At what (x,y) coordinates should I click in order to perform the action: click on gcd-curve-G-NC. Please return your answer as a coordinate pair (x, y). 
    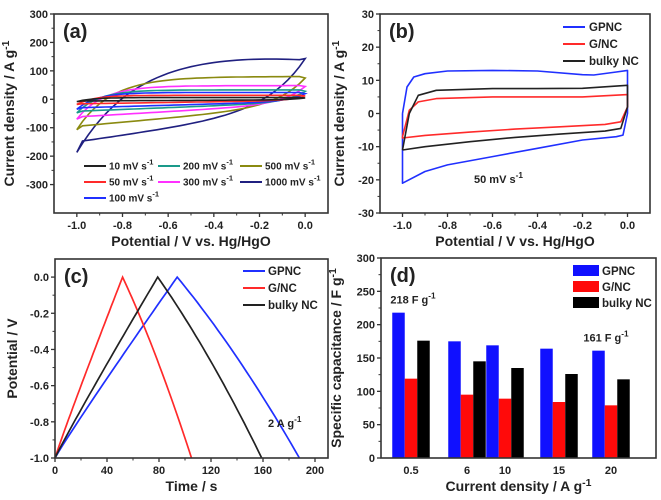
    Looking at the image, I should click on (123, 366).